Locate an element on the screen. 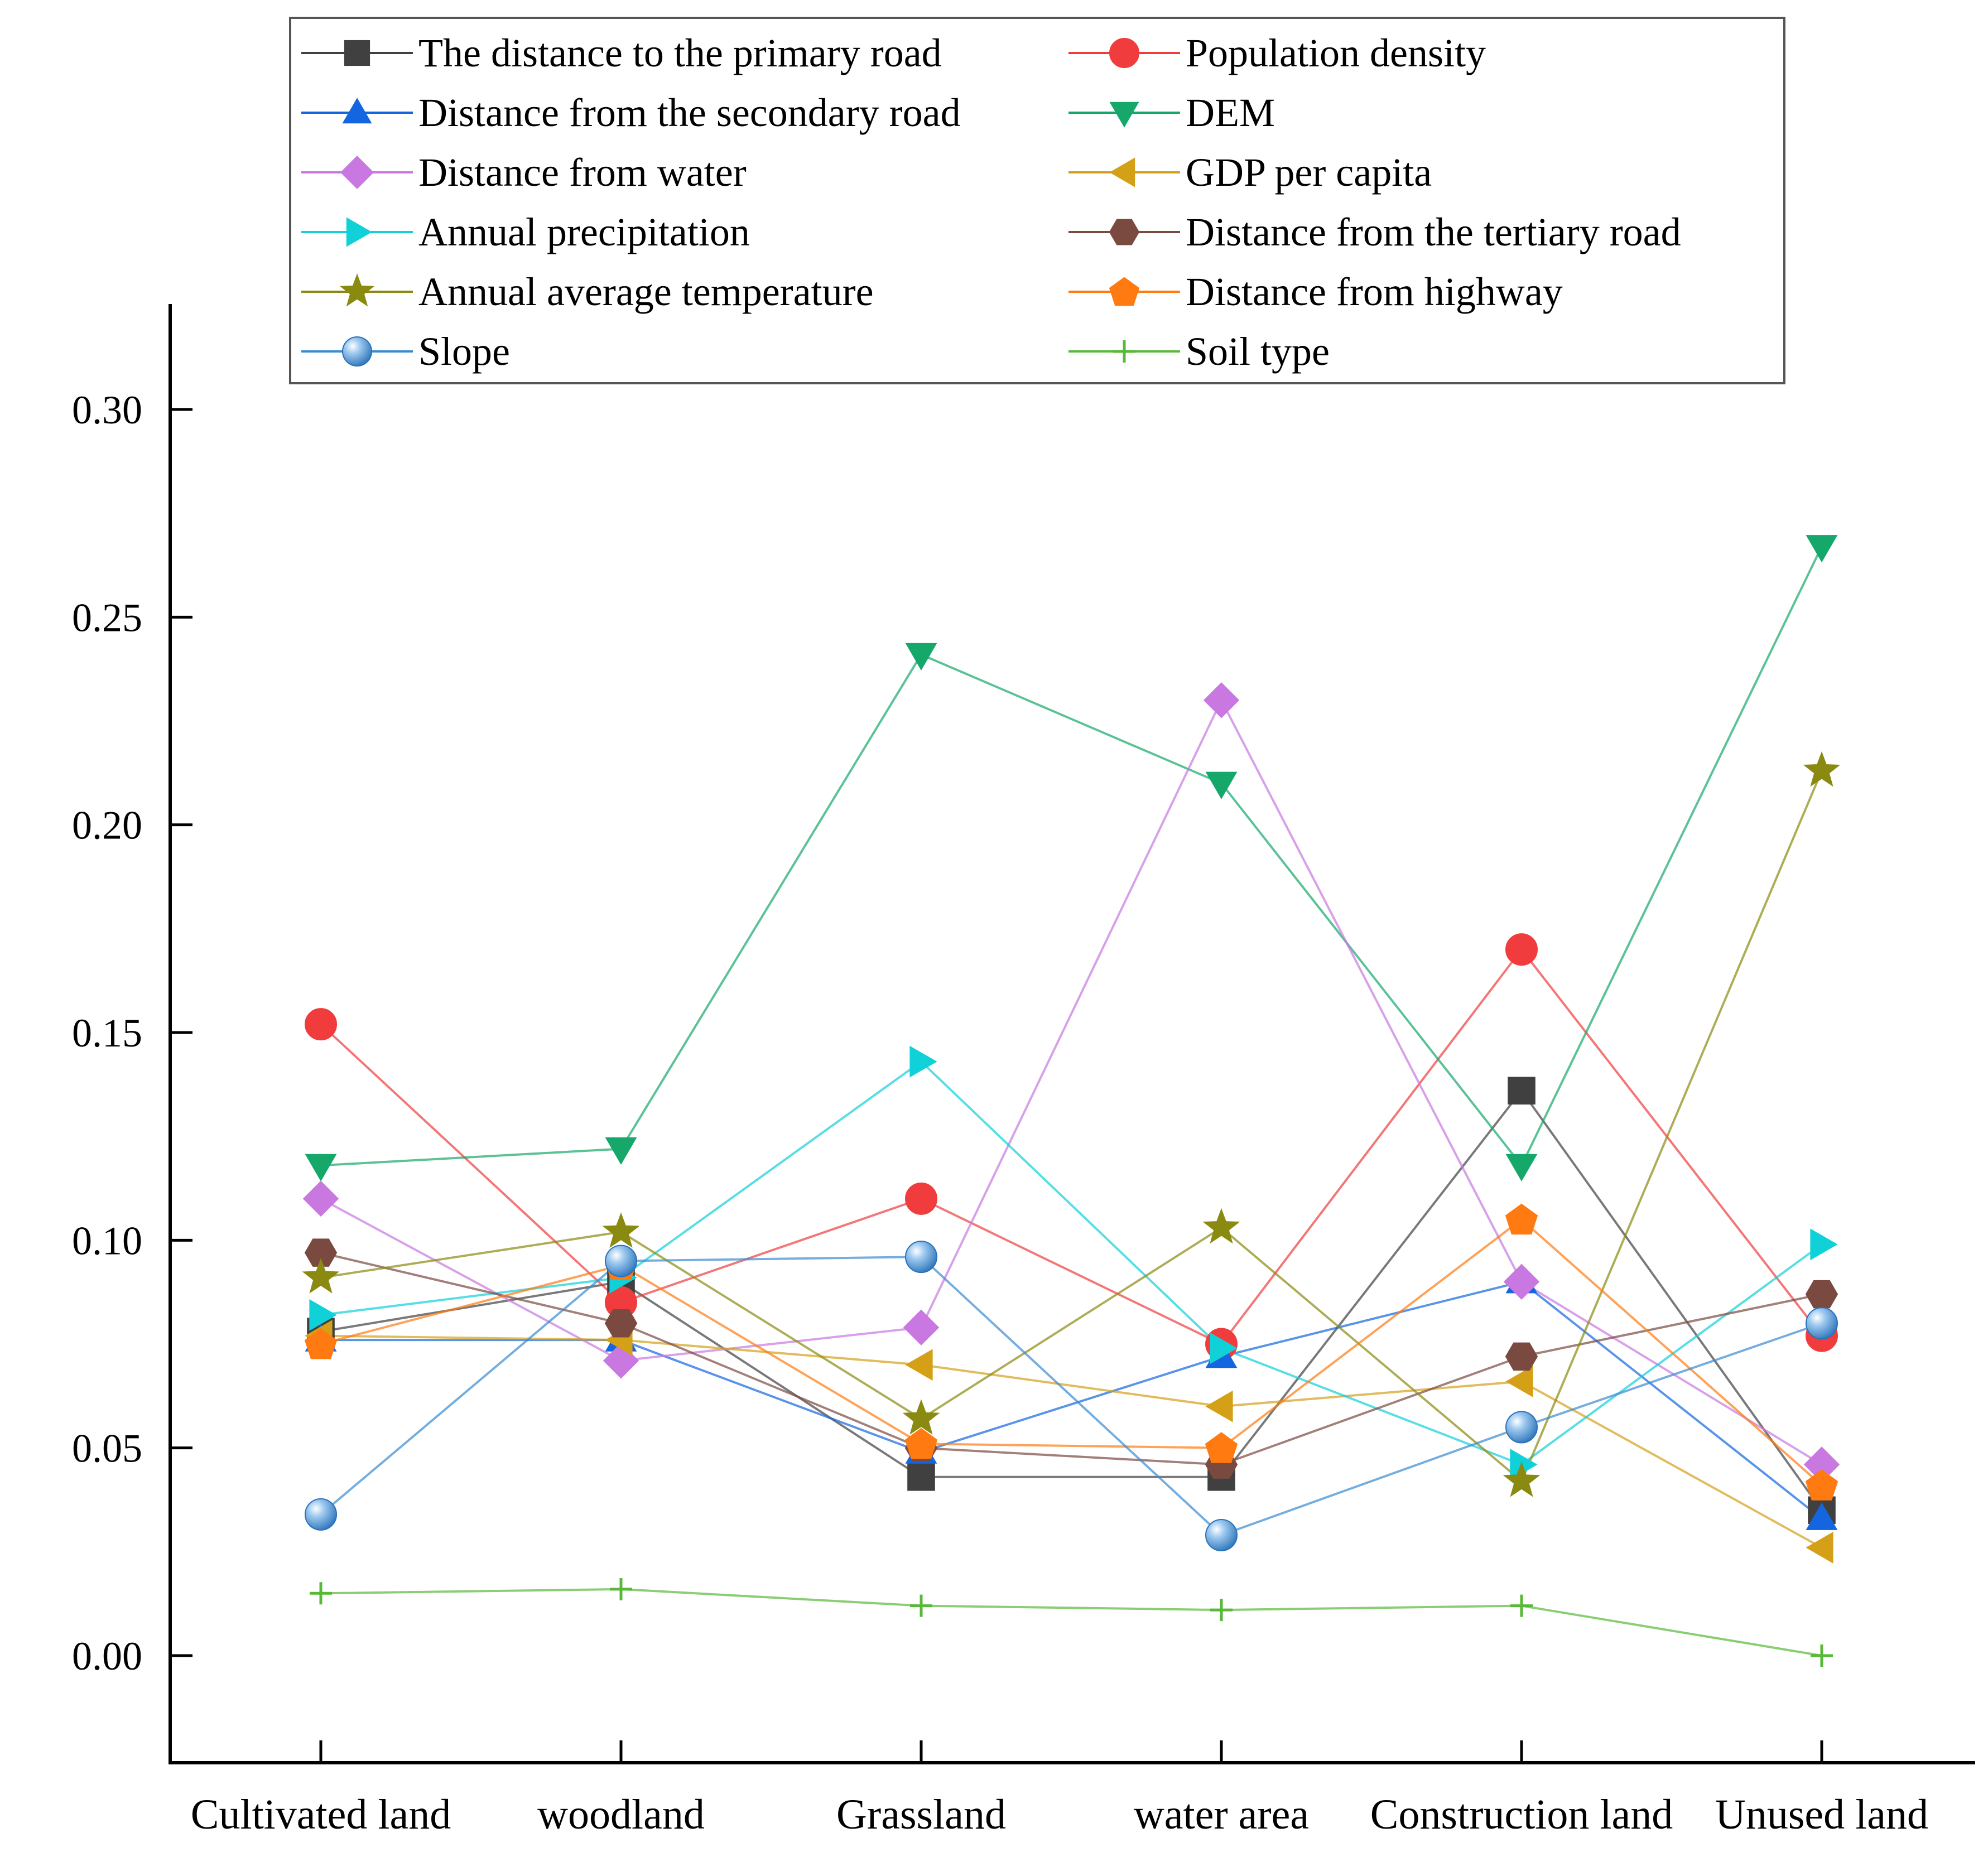 The height and width of the screenshot is (1857, 1988). legend-label: Distance from the tertiary road is located at coordinates (1433, 232).